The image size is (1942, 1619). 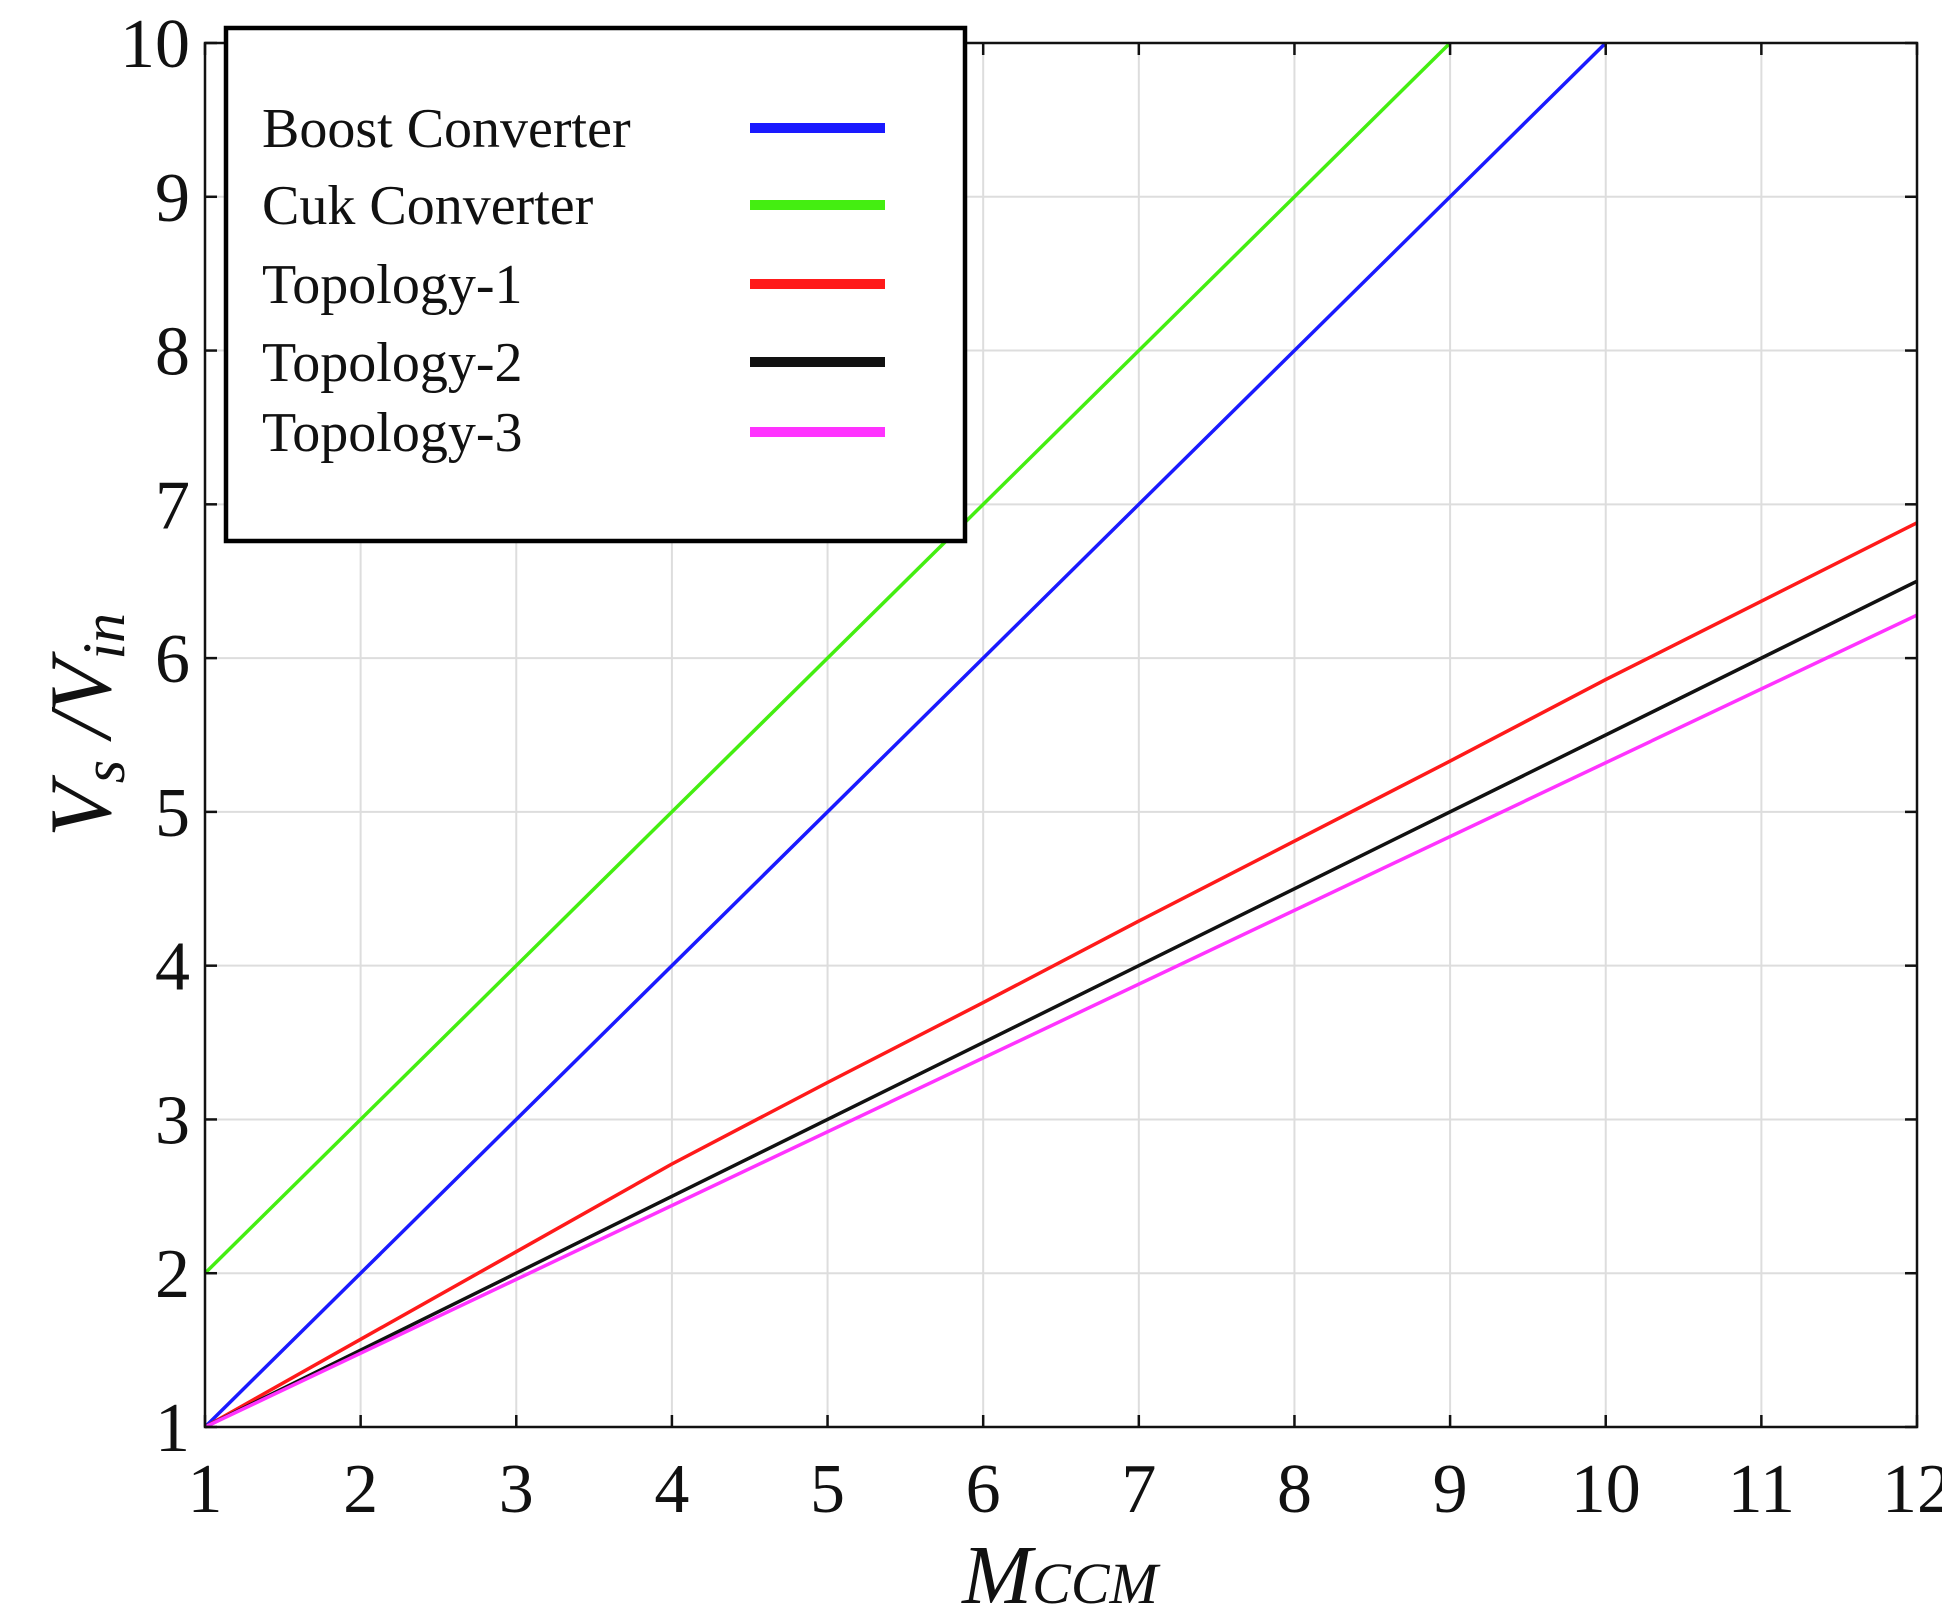 I want to click on legend-label-topology-2: Topology-2, so click(x=392, y=363).